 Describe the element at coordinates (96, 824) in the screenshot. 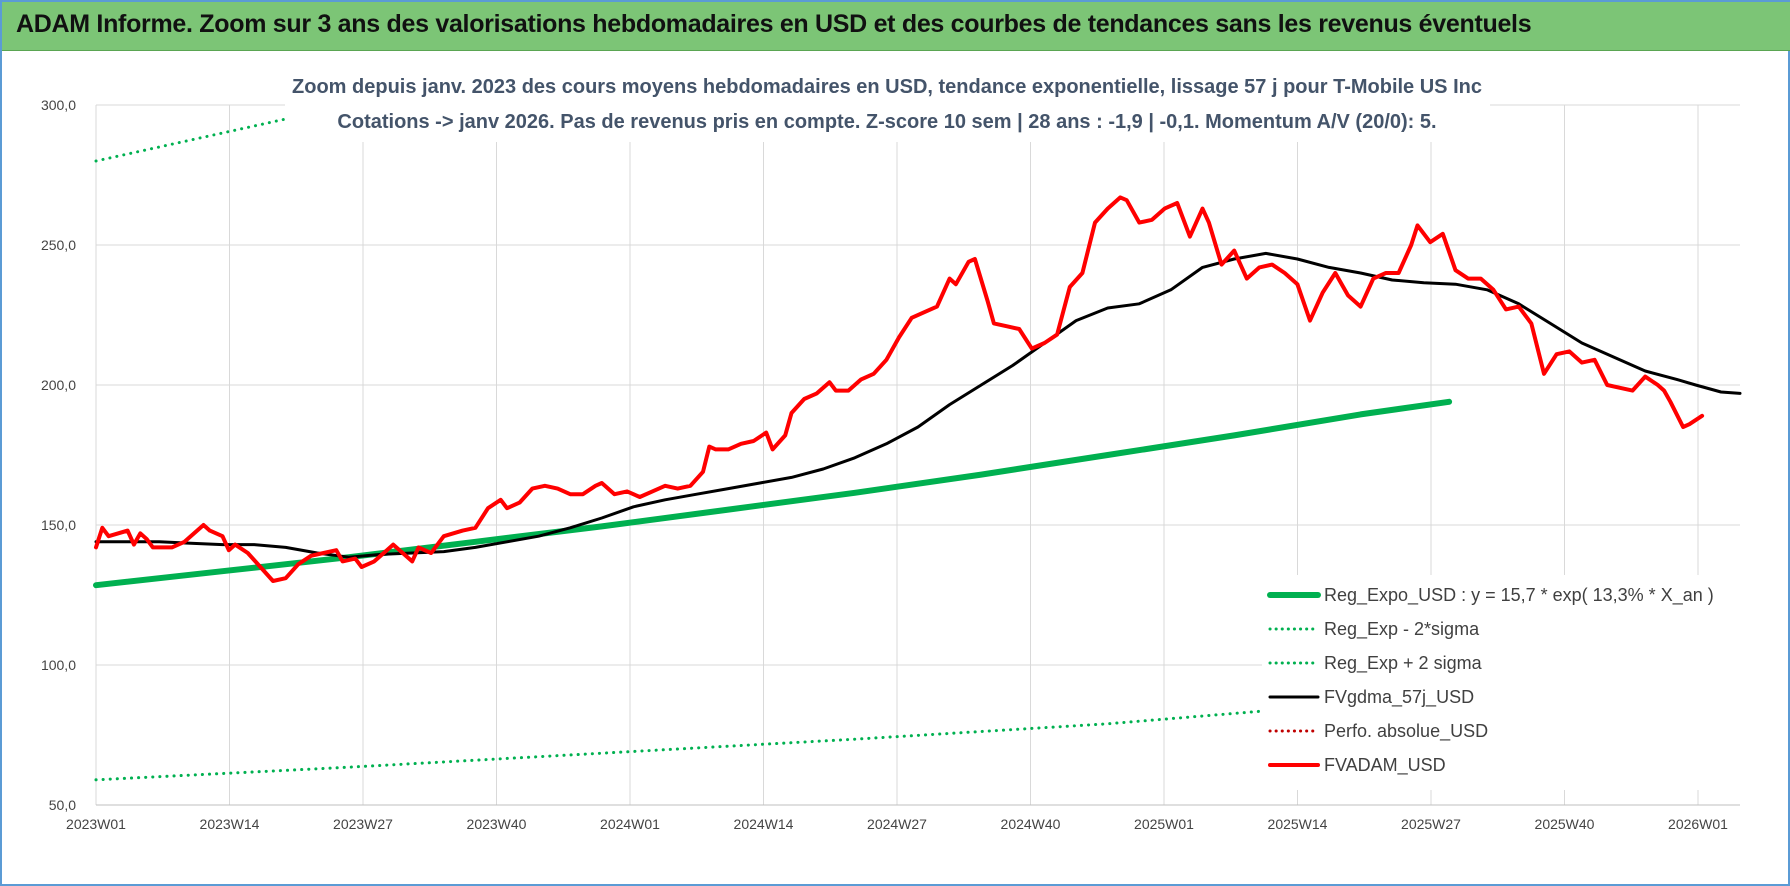

I see `x-tick-label: 2023W01` at that location.